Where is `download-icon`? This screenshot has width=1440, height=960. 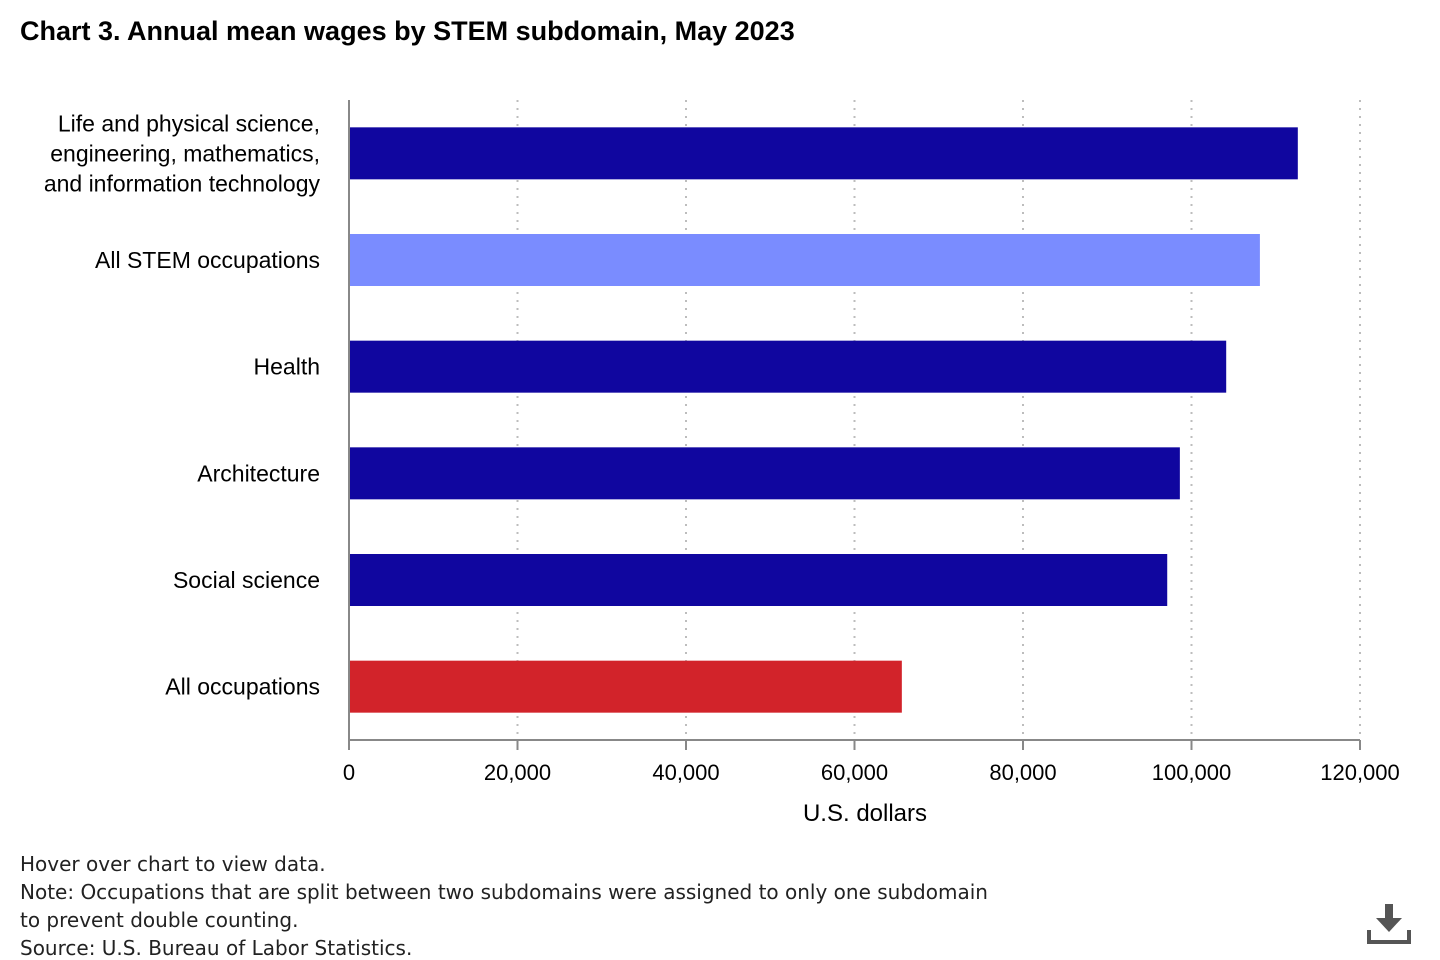 download-icon is located at coordinates (1389, 924).